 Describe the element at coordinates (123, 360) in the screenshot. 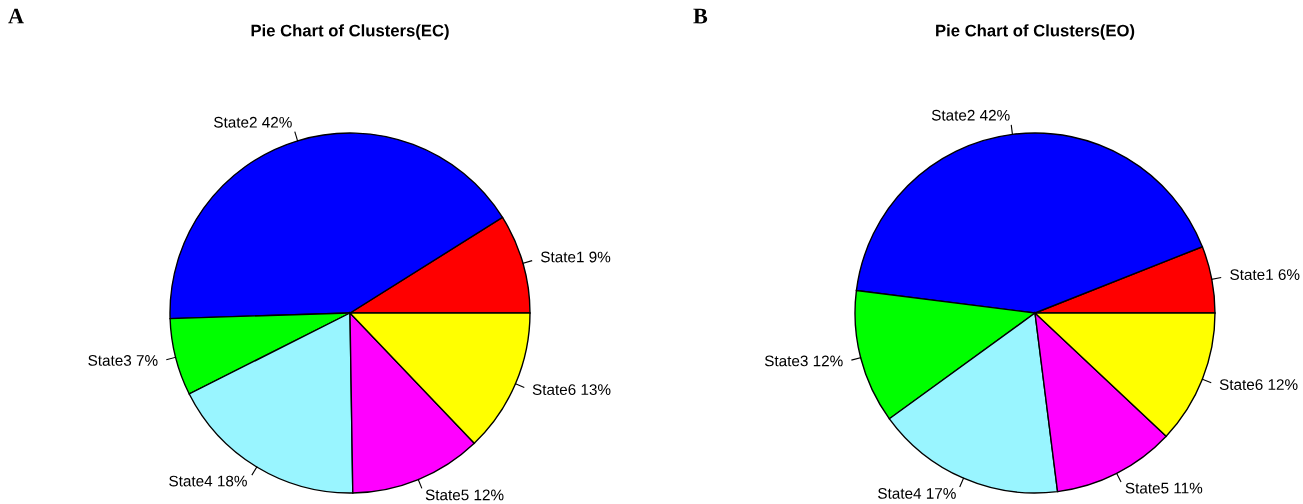

I see `slice-label: State3 7%` at that location.